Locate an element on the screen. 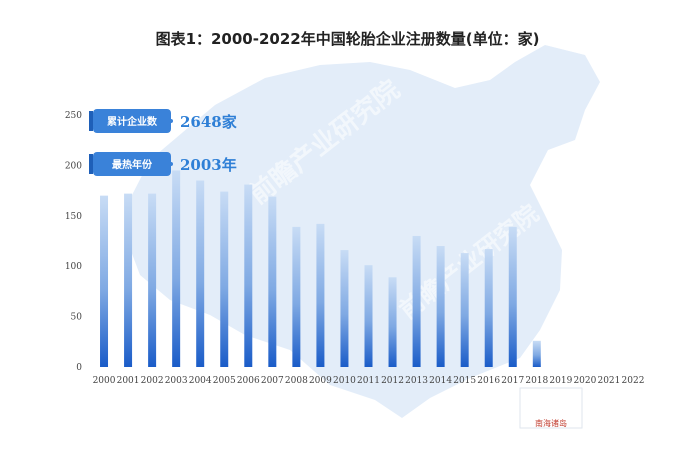 The width and height of the screenshot is (695, 453). kpi-cumulative-label: 累计企业数 is located at coordinates (132, 121).